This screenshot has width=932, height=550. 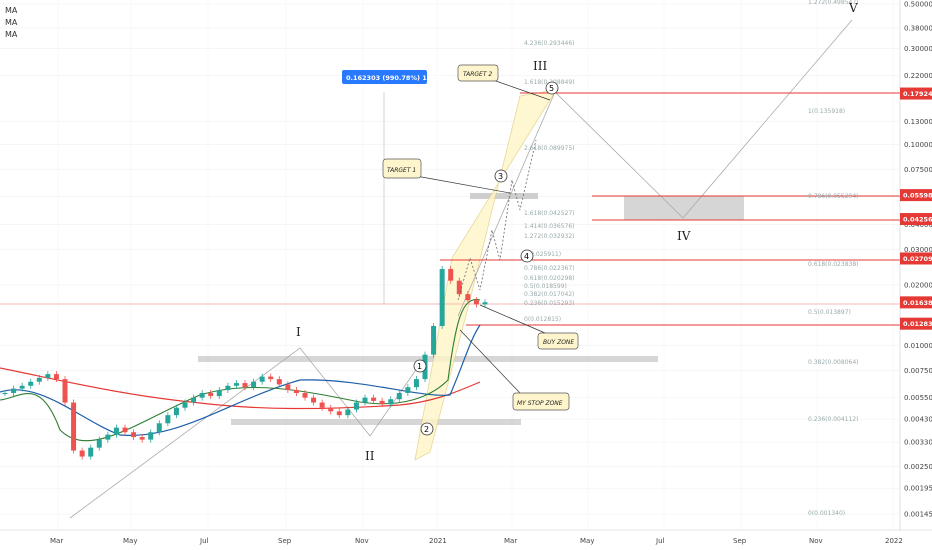 I want to click on x-tick-label: Mar, so click(x=56, y=541).